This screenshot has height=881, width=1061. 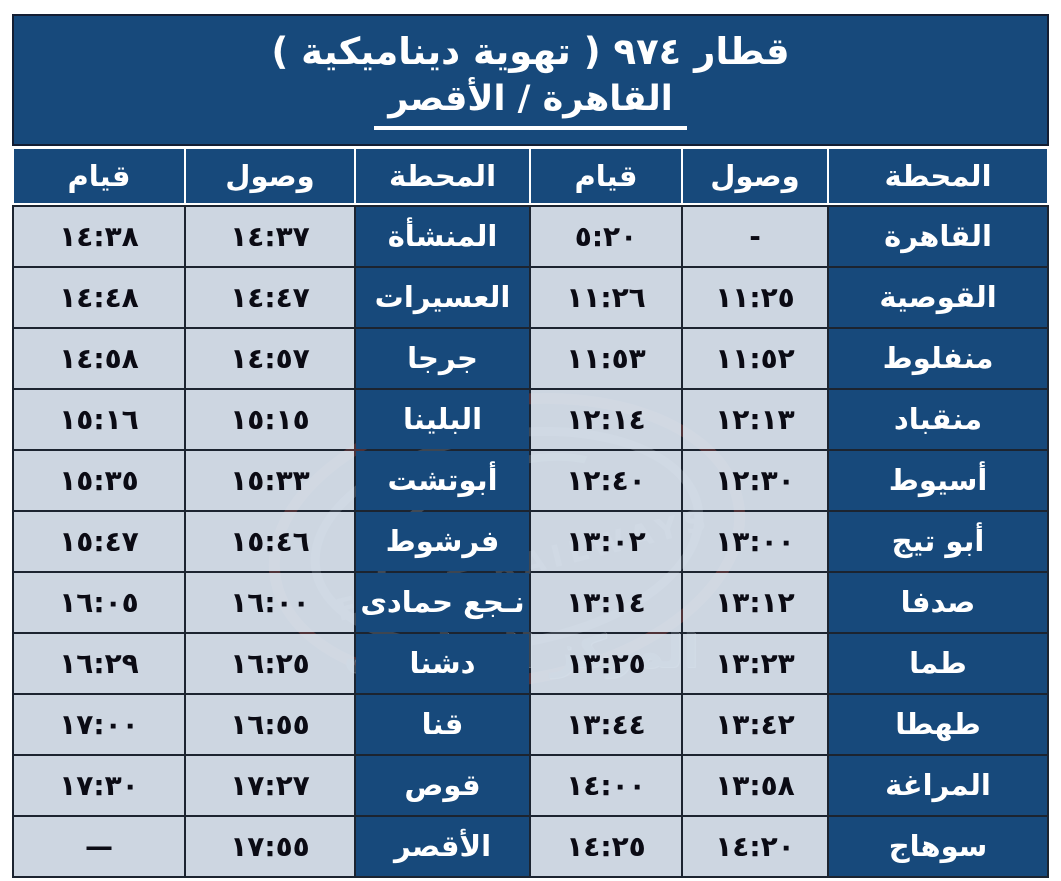 What do you see at coordinates (442, 358) in the screenshot?
I see `station-cell: جرجا` at bounding box center [442, 358].